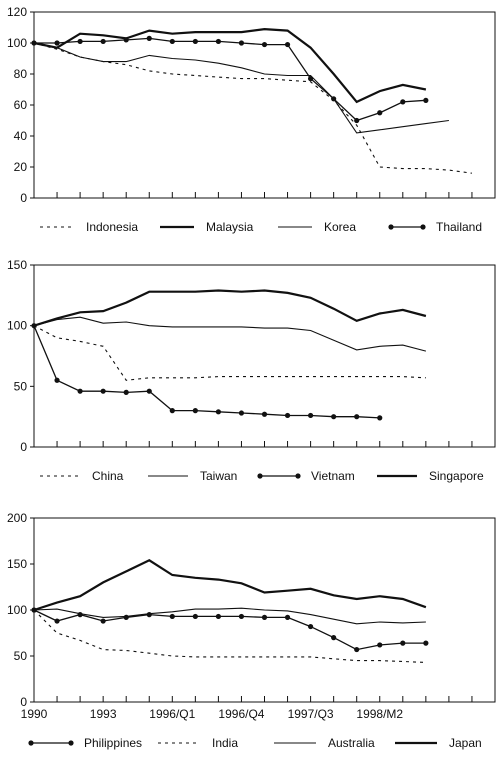  What do you see at coordinates (230, 585) in the screenshot?
I see `series-line-japan` at bounding box center [230, 585].